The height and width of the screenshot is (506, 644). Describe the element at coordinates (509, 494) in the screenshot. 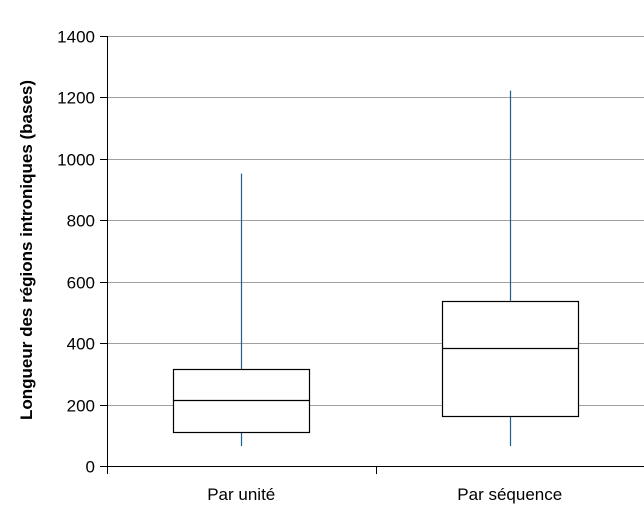

I see `x-tick-label-2: Par séquence` at that location.